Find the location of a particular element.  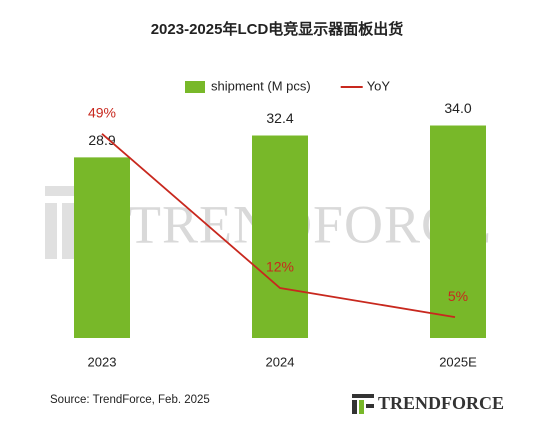

data-label: 28.9 is located at coordinates (101, 140).